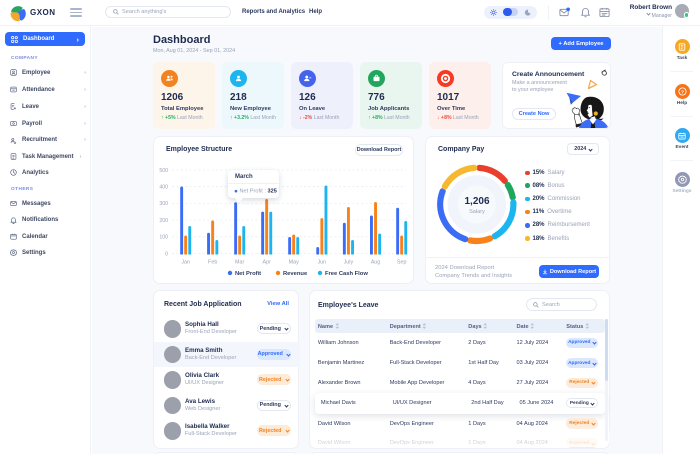 The image size is (700, 454). Describe the element at coordinates (185, 263) in the screenshot. I see `svg-text: Jan` at that location.